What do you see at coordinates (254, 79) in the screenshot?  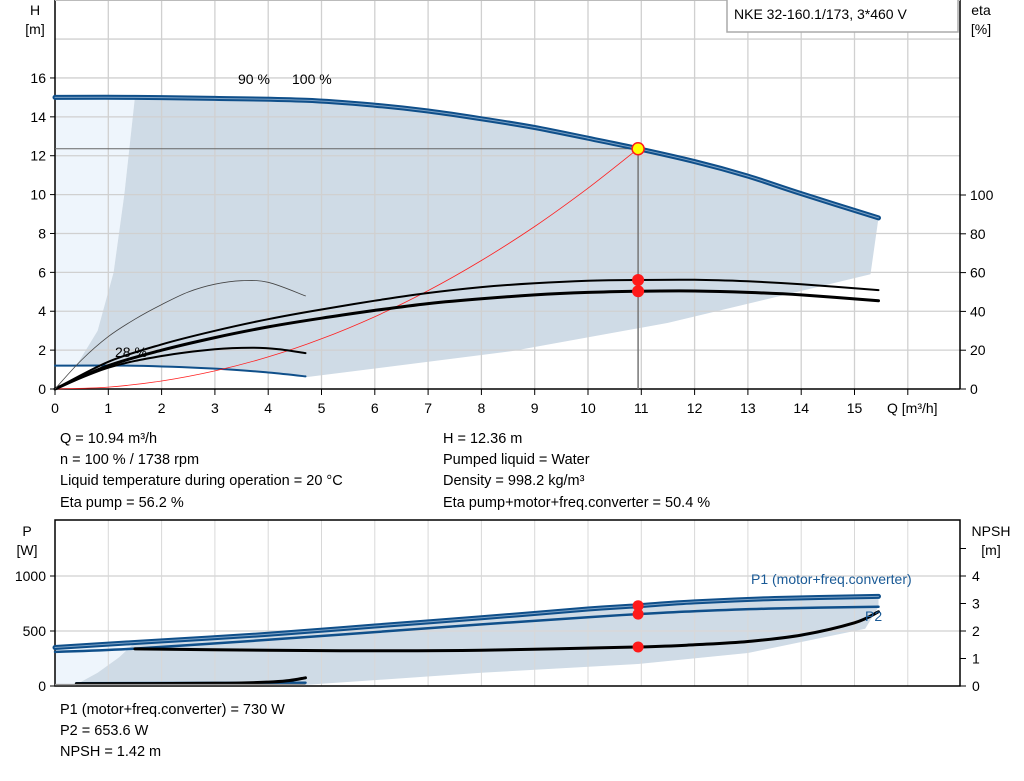 I see `curve-label-90: 90 %` at bounding box center [254, 79].